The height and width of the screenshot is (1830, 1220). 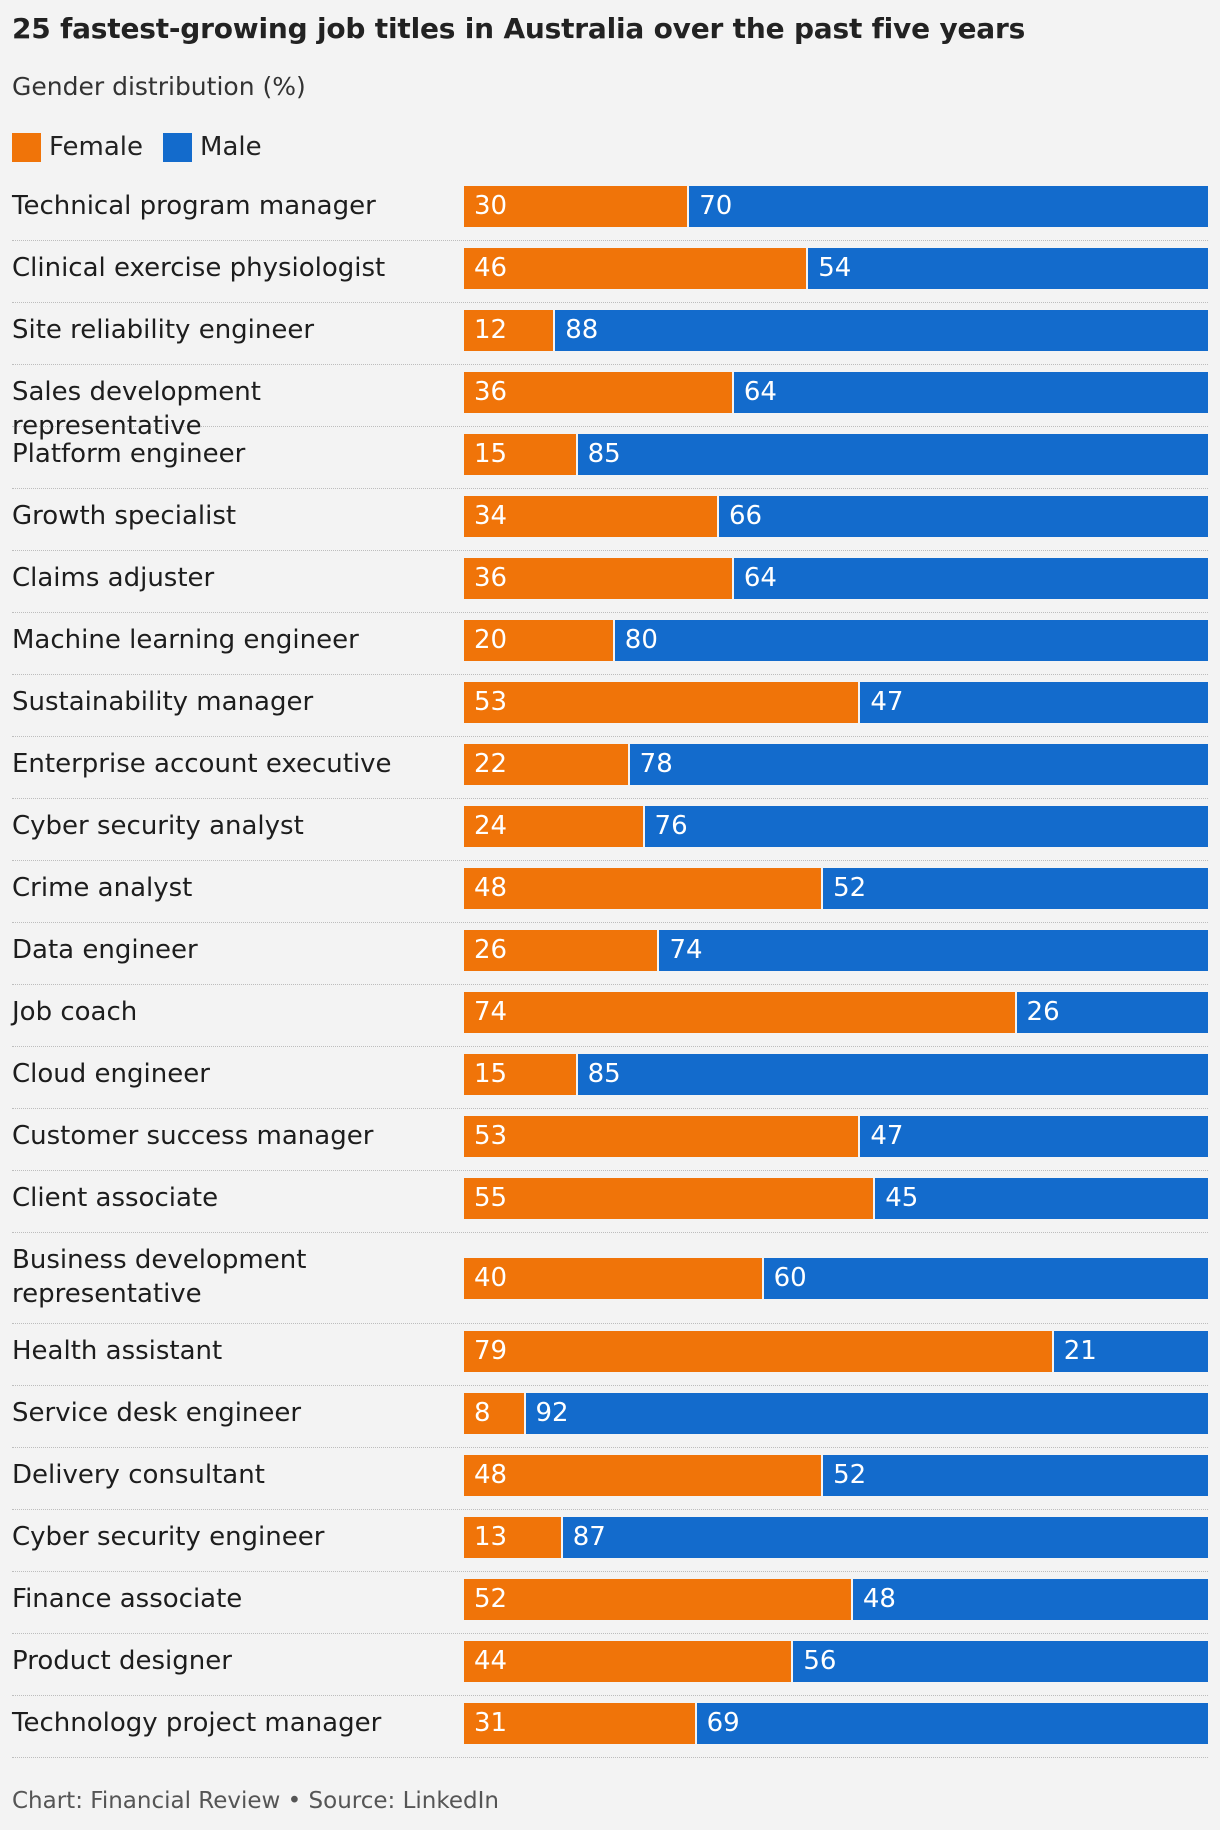 I want to click on bar-row: Finance associate 52 48, so click(x=610, y=1603).